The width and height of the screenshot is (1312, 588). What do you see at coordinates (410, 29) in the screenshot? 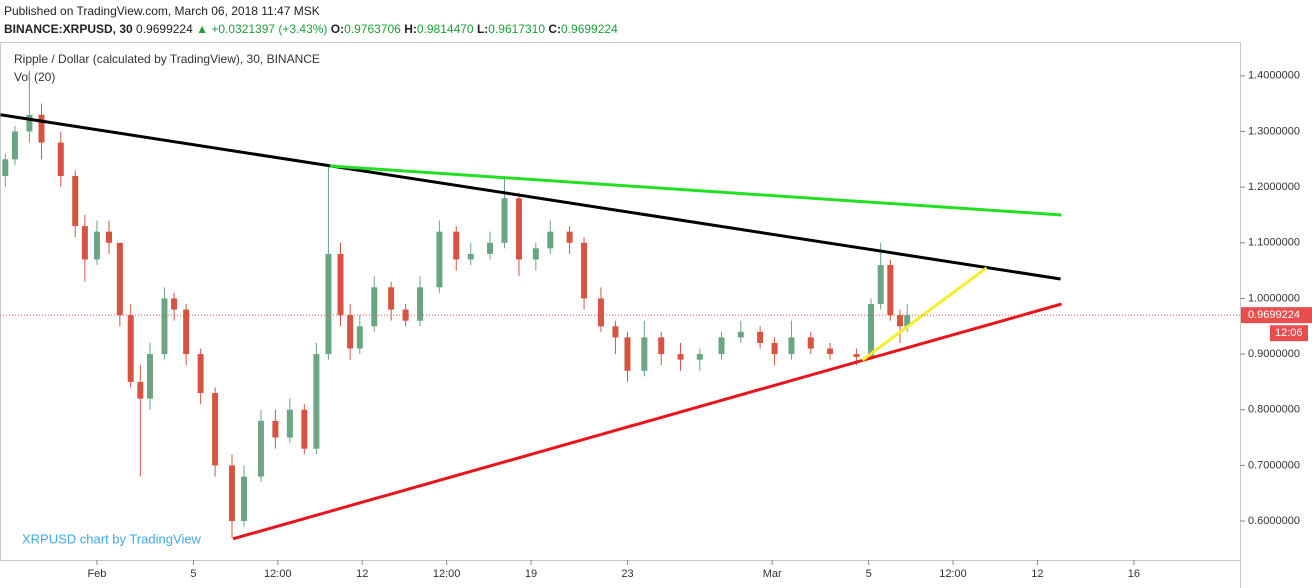
I see `h-label: H:` at bounding box center [410, 29].